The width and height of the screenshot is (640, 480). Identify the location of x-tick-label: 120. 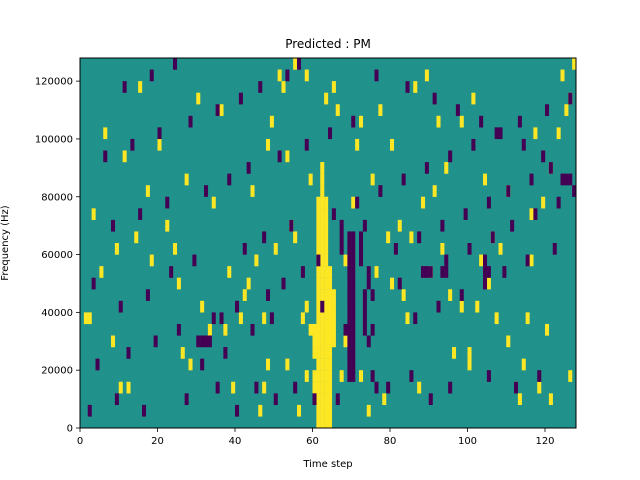
(544, 441).